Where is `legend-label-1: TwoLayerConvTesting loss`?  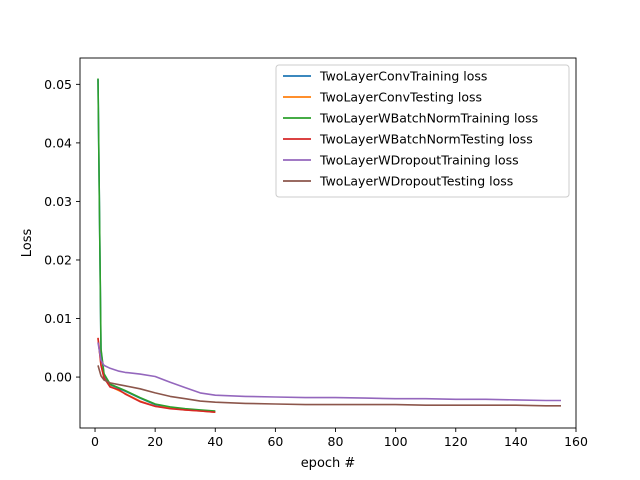 legend-label-1: TwoLayerConvTesting loss is located at coordinates (400, 97).